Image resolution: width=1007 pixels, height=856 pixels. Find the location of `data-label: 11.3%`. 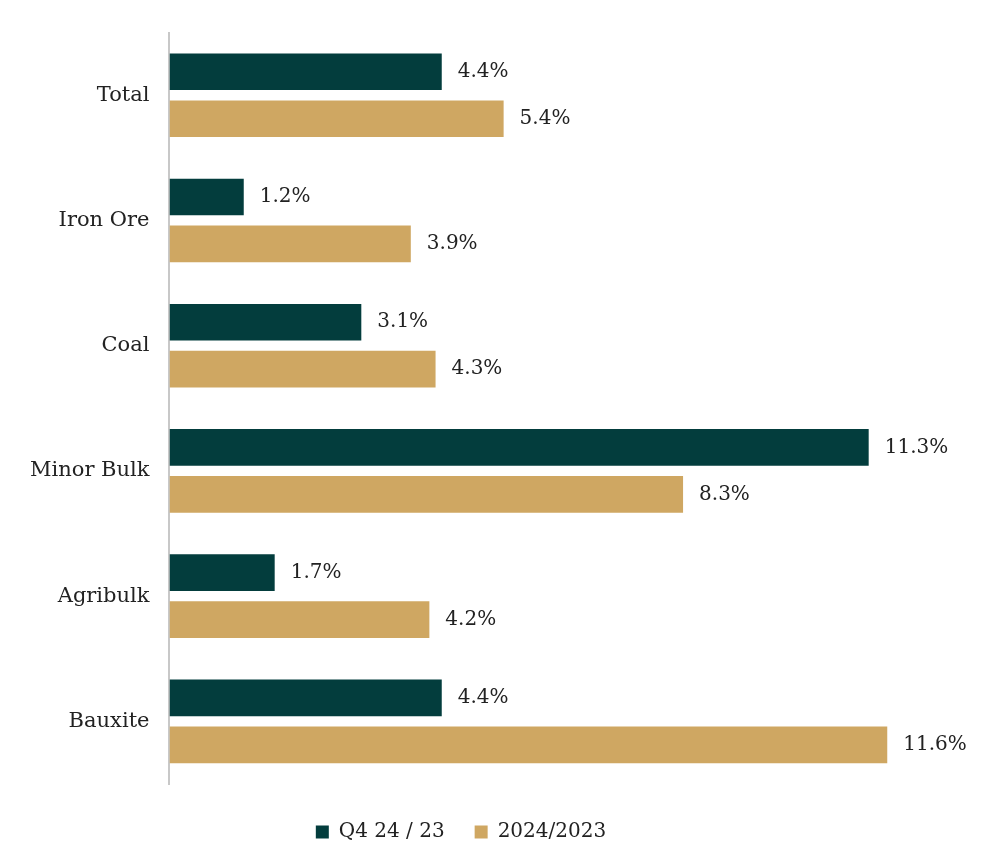

data-label: 11.3% is located at coordinates (916, 445).